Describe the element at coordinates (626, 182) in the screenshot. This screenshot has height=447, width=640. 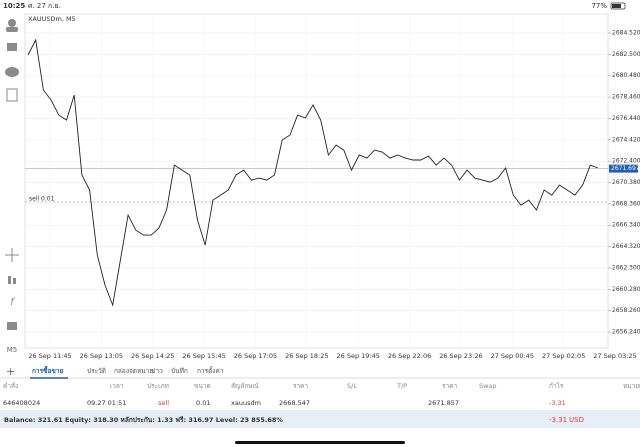
I see `y-tick-label: 2670.380` at that location.